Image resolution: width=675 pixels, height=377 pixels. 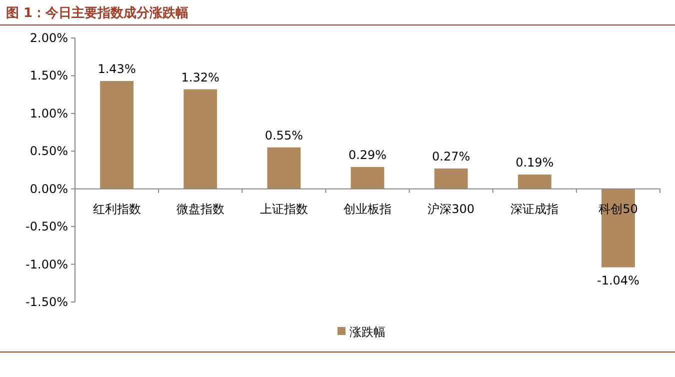 I want to click on y-tick-label: 1.00%, so click(x=49, y=113).